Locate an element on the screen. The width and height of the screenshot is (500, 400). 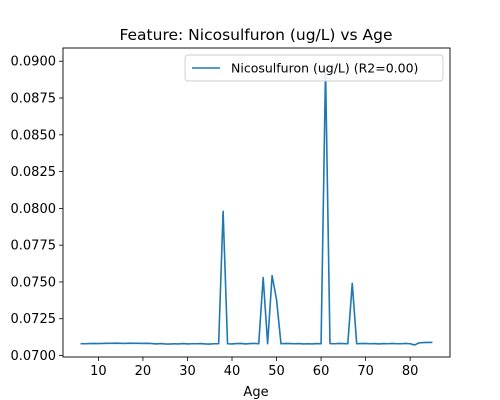
x-tick-label: 80 is located at coordinates (410, 371).